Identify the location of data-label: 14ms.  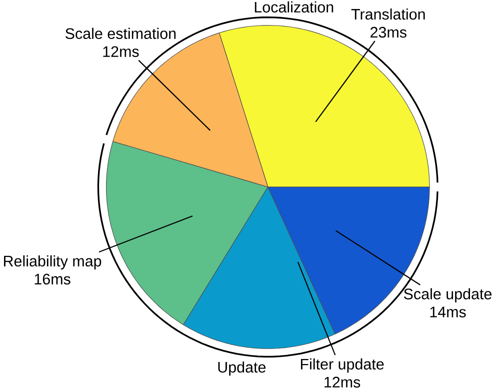
(448, 312).